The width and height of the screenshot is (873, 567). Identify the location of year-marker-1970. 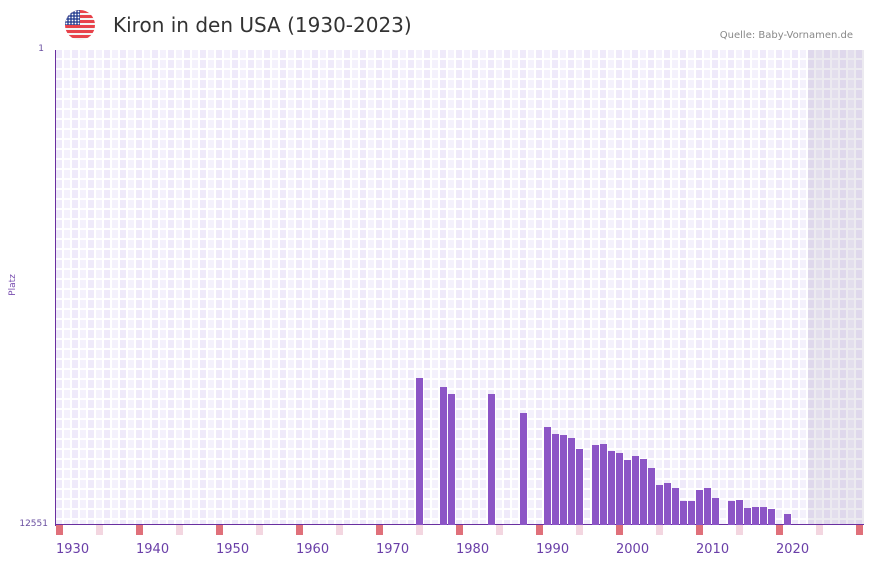
(379, 530).